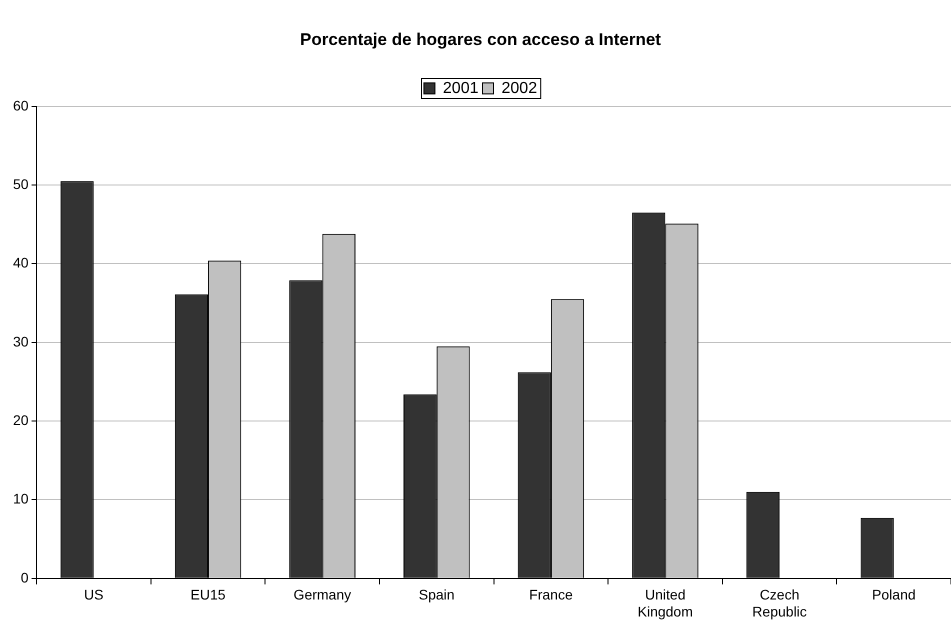 The width and height of the screenshot is (951, 628). What do you see at coordinates (665, 603) in the screenshot?
I see `x-tick-label: United Kingdom` at bounding box center [665, 603].